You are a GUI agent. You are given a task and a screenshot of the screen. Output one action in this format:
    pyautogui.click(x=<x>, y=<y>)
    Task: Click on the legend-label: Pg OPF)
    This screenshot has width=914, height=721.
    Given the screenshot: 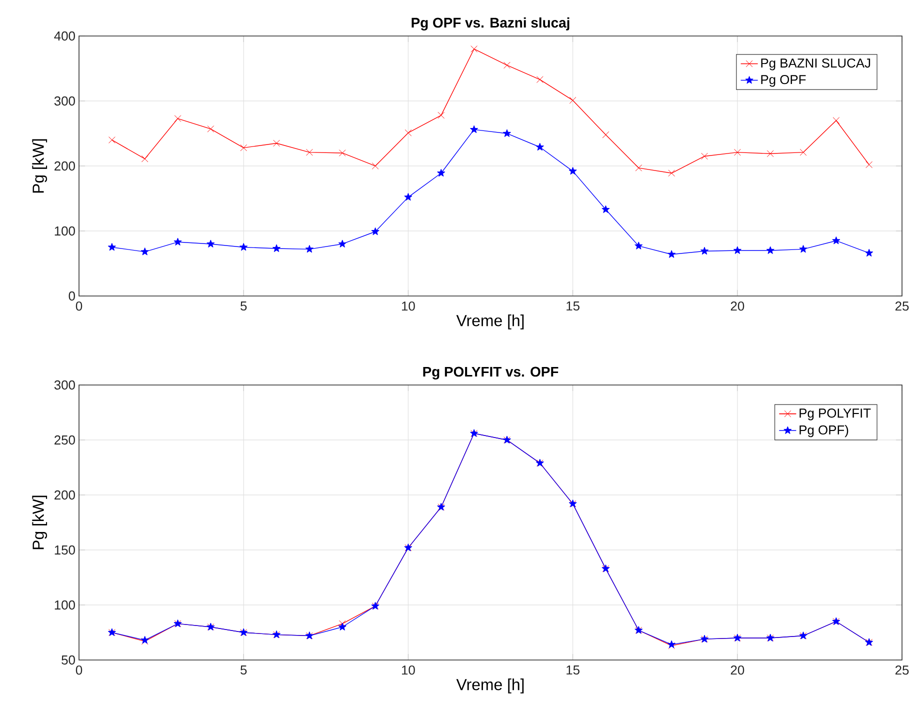 What is the action you would take?
    pyautogui.click(x=824, y=431)
    